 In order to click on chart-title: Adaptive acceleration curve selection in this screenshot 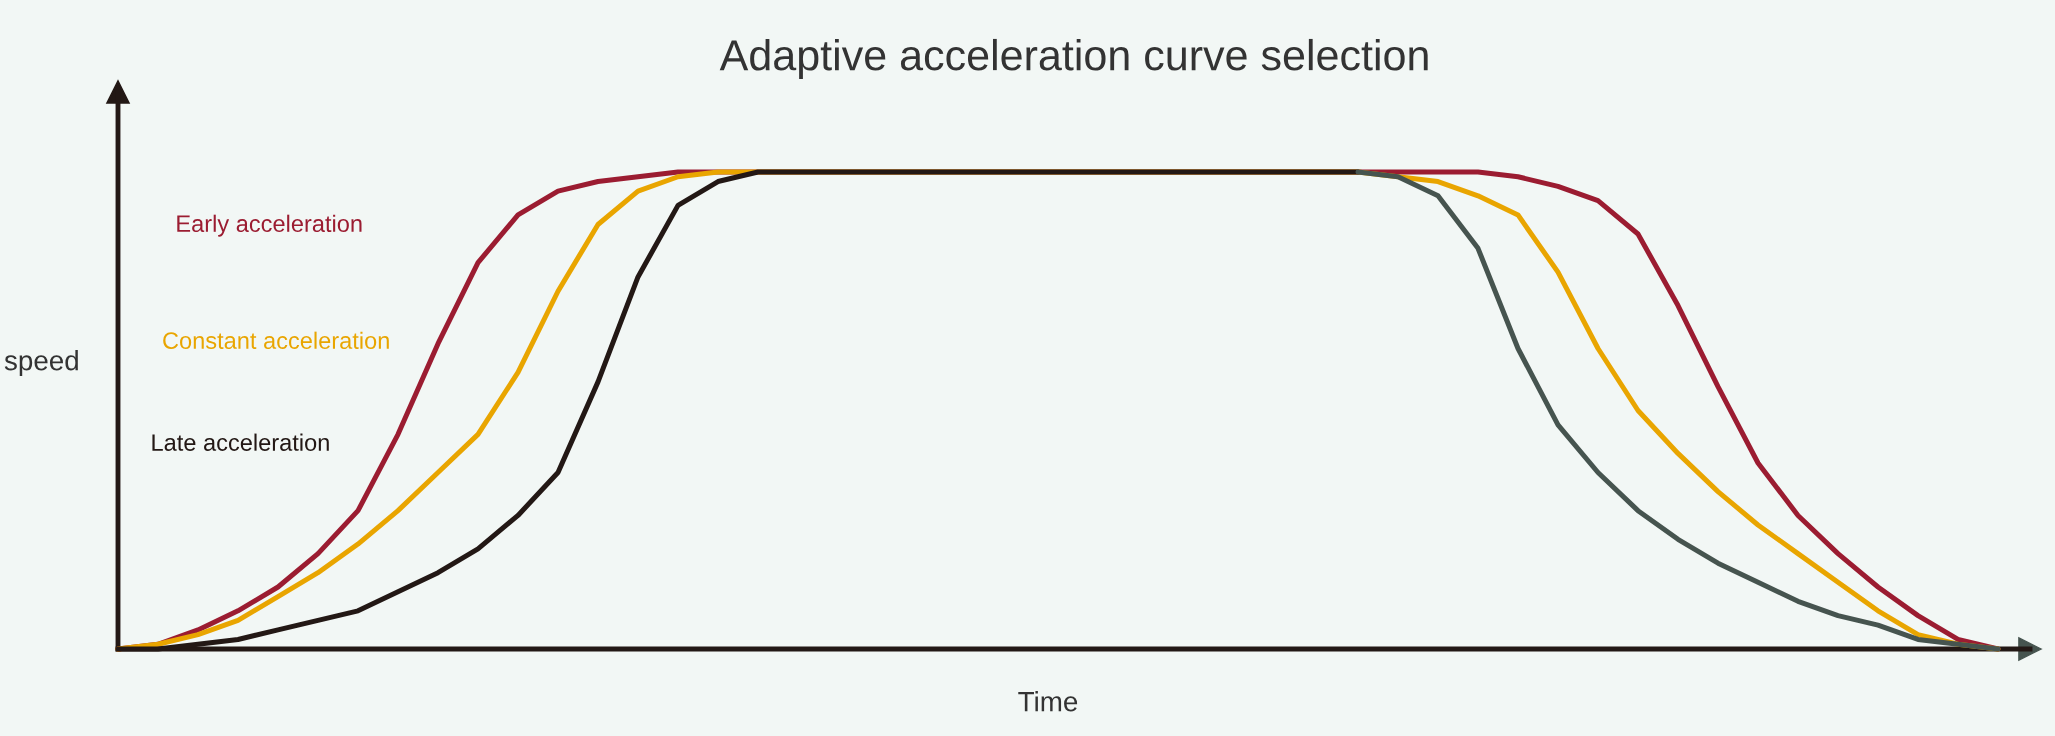, I will do `click(1073, 59)`.